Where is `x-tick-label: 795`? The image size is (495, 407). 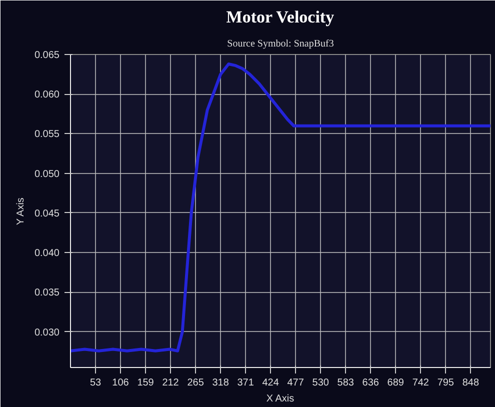
x-tick-label: 795 is located at coordinates (445, 383).